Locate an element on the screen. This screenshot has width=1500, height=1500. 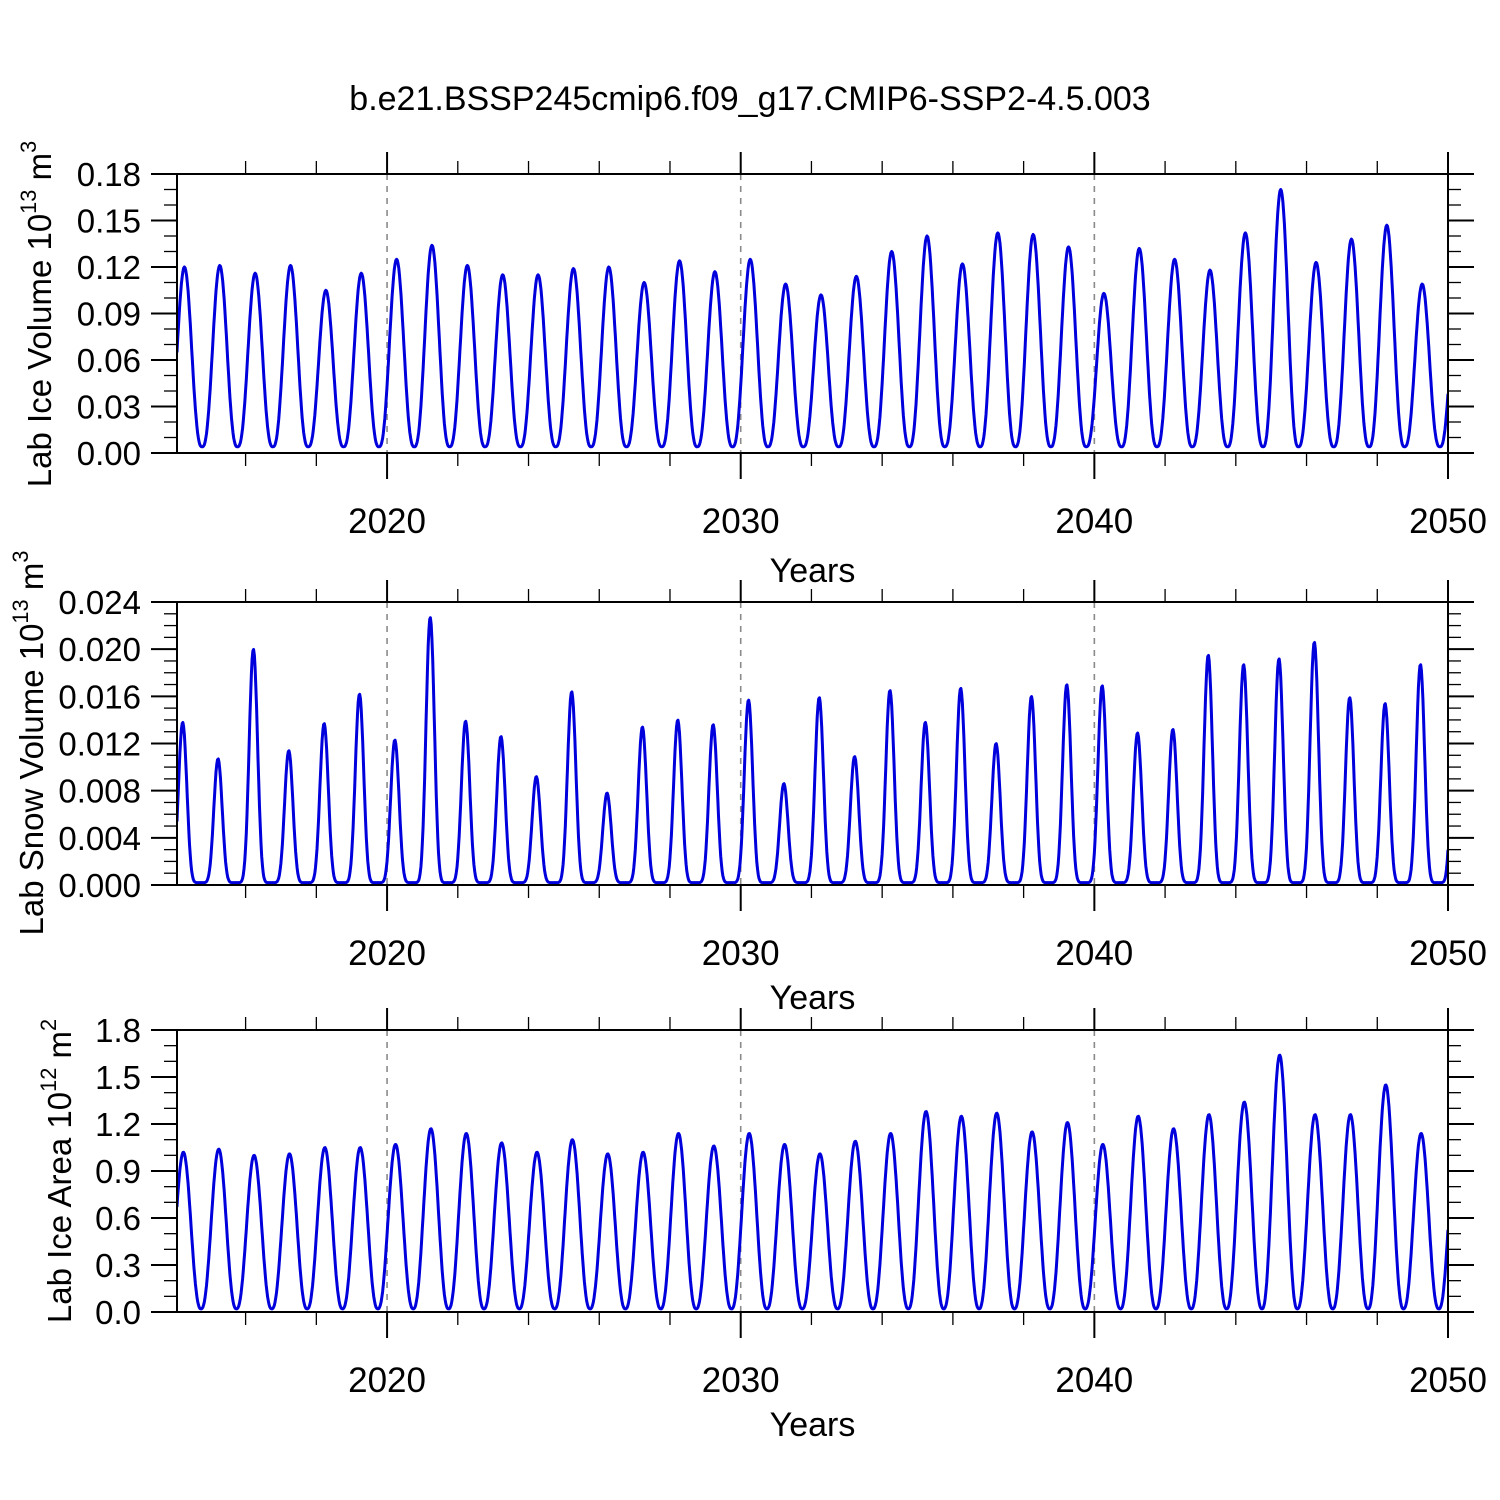
y-axis-title-text: Lab Ice Area 10 is located at coordinates (59, 1207).